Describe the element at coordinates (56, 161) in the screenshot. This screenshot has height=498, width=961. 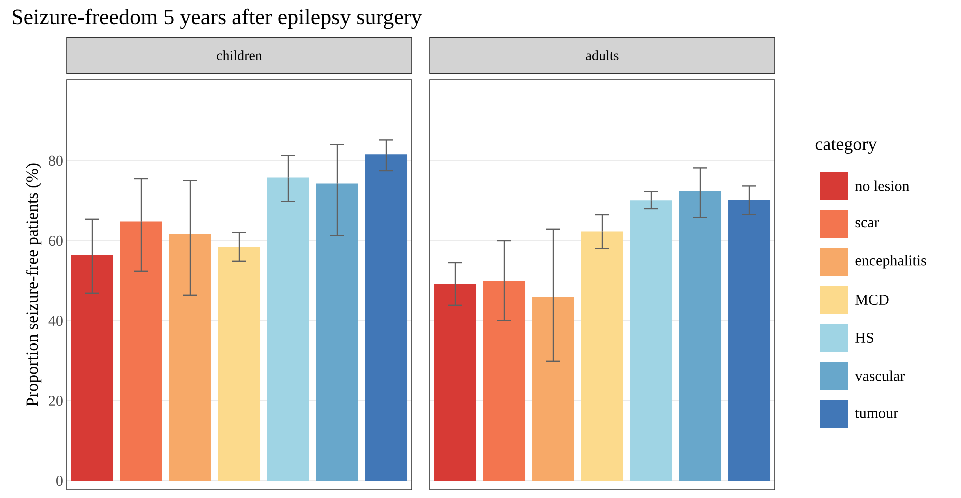
I see `y-tick-label: 80` at that location.